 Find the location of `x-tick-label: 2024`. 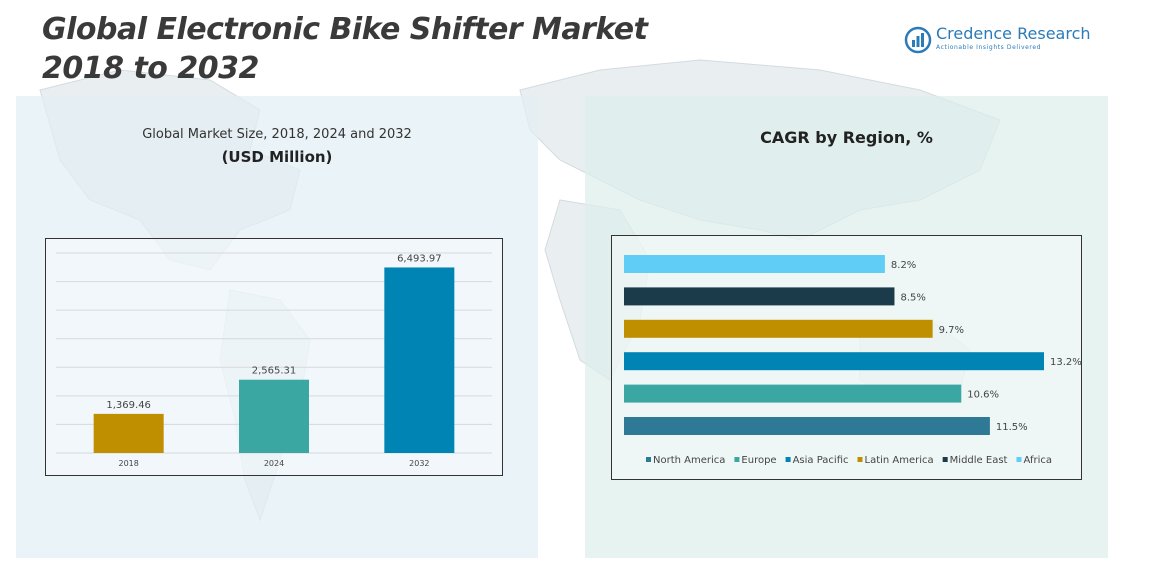

x-tick-label: 2024 is located at coordinates (274, 463).